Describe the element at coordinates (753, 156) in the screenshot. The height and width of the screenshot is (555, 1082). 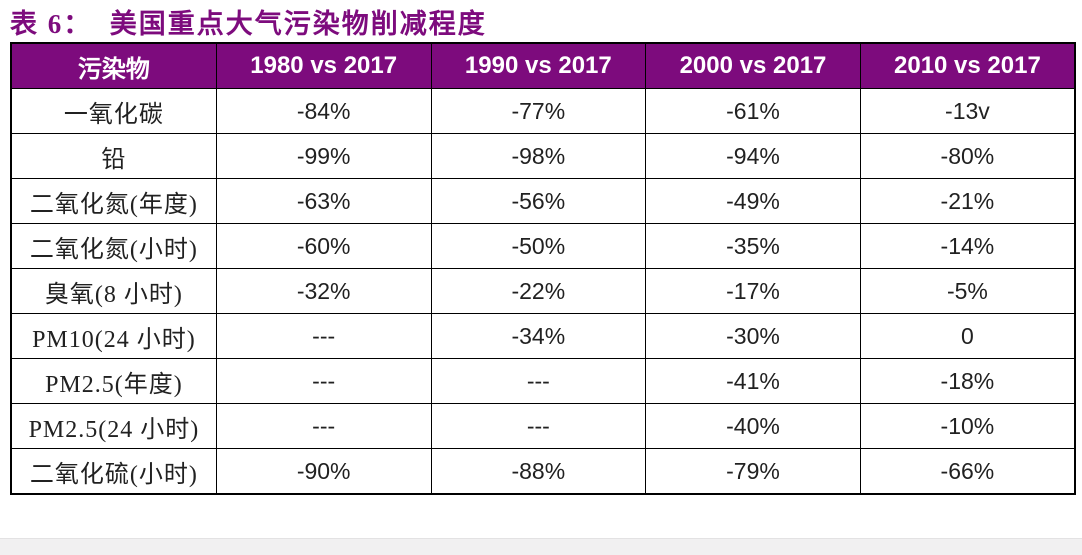
I see `value-cell: -94%` at that location.